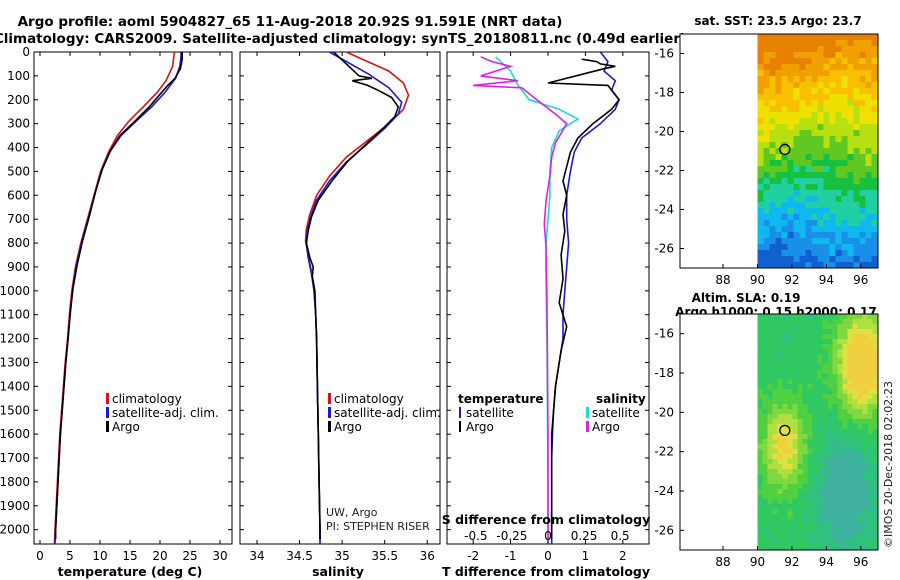 The image size is (900, 580). Describe the element at coordinates (15, 530) in the screenshot. I see `depth-tick-label: 2000` at that location.